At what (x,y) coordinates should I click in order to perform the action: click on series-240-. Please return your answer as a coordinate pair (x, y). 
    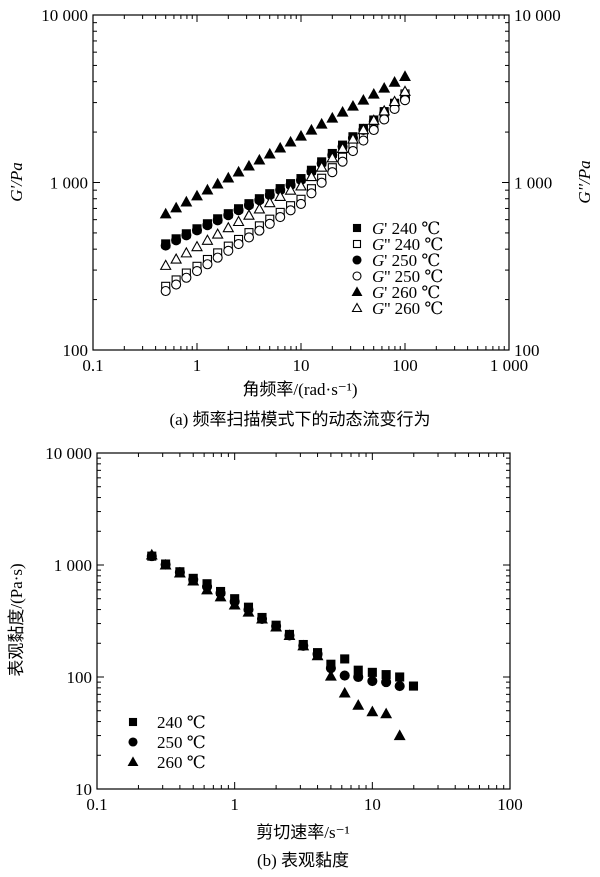
    Looking at the image, I should click on (283, 621).